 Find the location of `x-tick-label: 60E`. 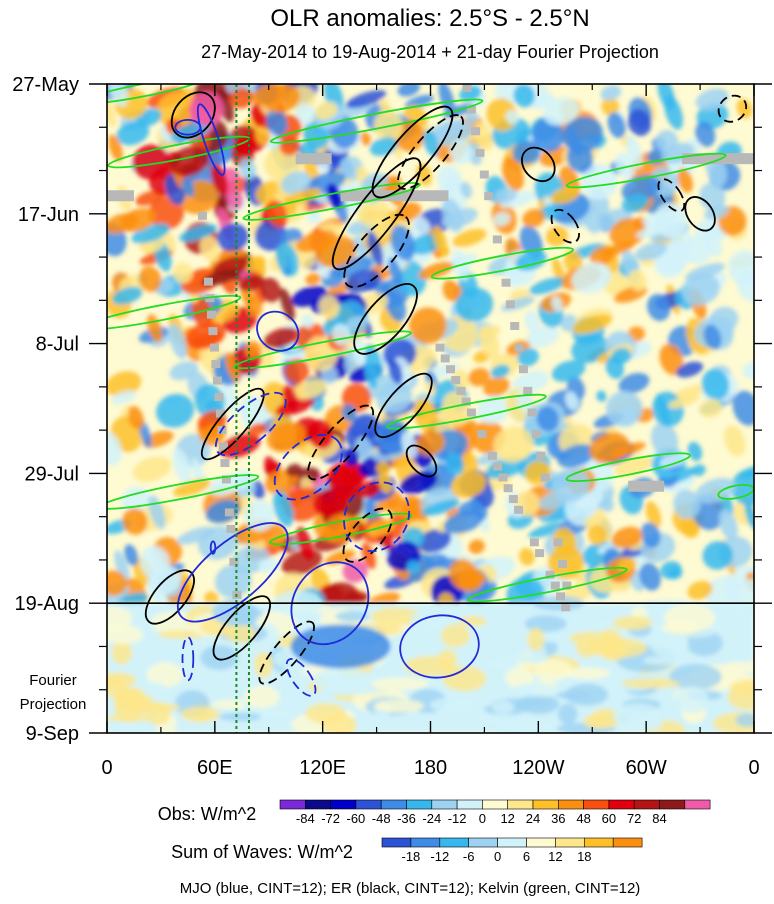

x-tick-label: 60E is located at coordinates (215, 768).